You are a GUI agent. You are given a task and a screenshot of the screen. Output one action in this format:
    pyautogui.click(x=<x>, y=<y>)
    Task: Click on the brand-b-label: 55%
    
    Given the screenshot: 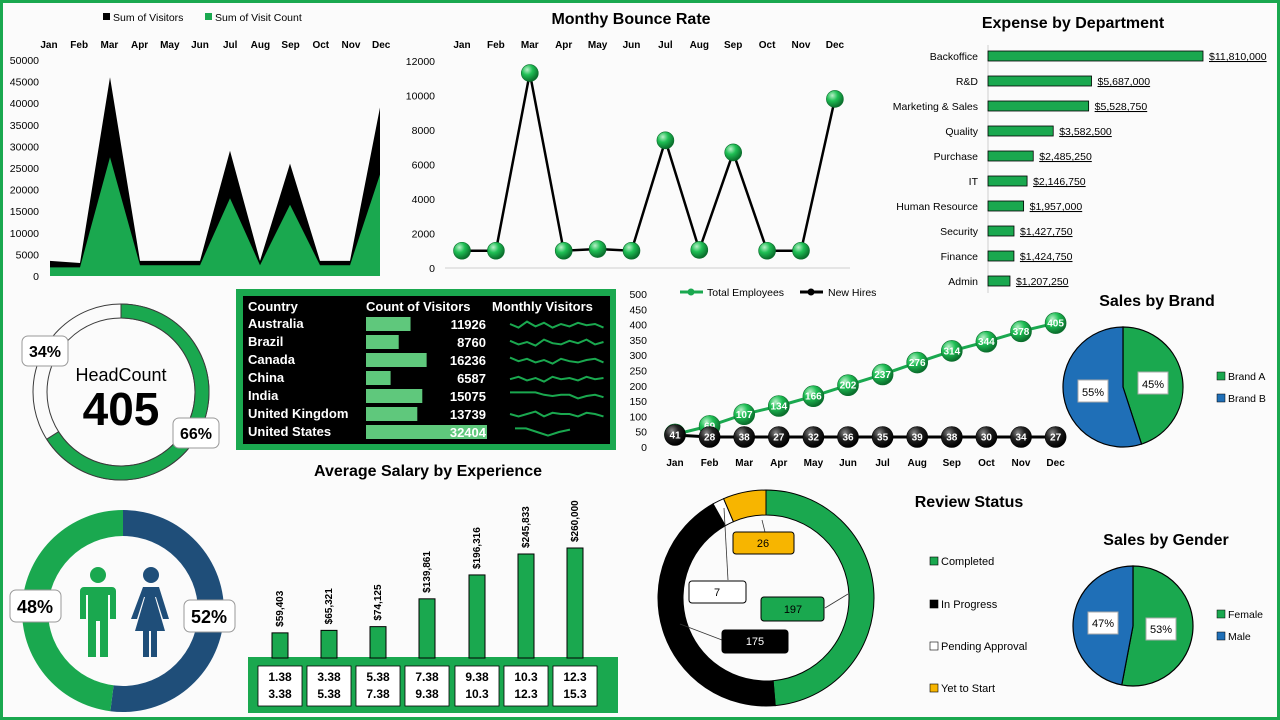 What is the action you would take?
    pyautogui.click(x=1093, y=393)
    